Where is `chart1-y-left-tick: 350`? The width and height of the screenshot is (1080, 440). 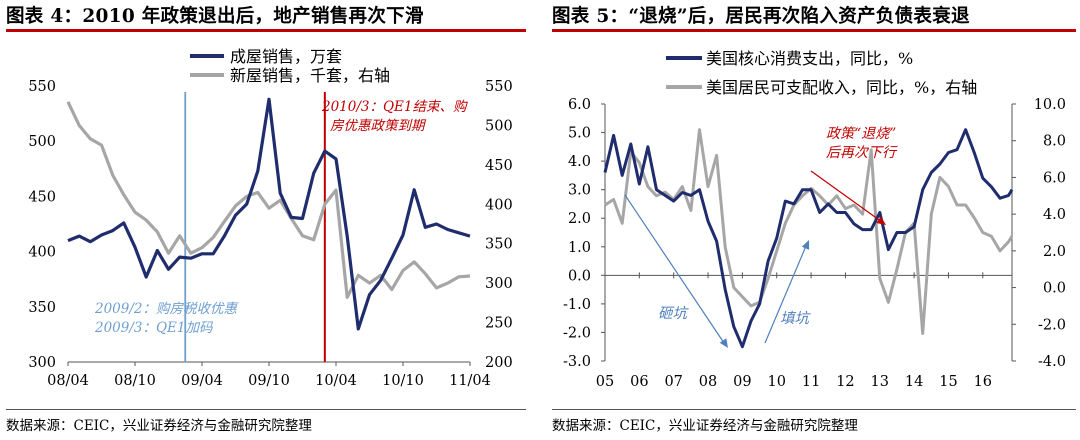 chart1-y-left-tick: 350 is located at coordinates (42, 308).